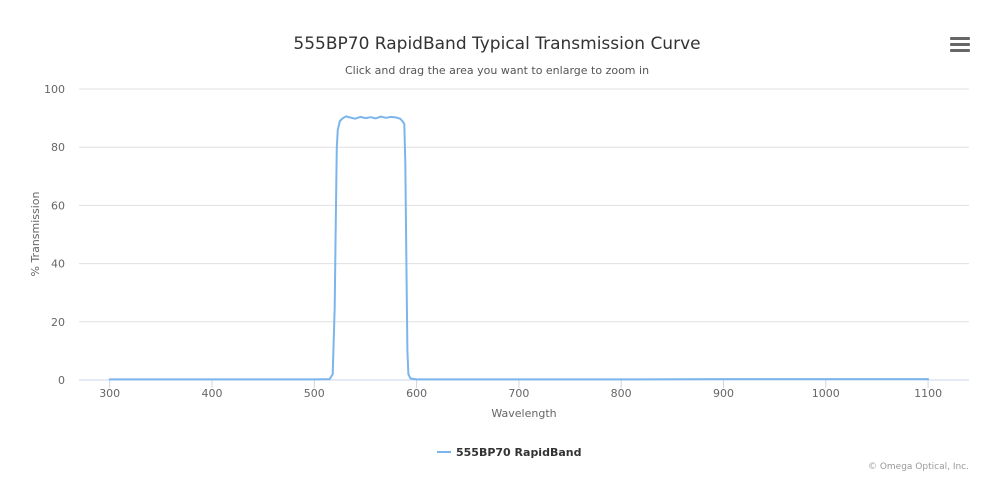 Image resolution: width=1000 pixels, height=504 pixels. I want to click on y-tick-label: 0, so click(61, 380).